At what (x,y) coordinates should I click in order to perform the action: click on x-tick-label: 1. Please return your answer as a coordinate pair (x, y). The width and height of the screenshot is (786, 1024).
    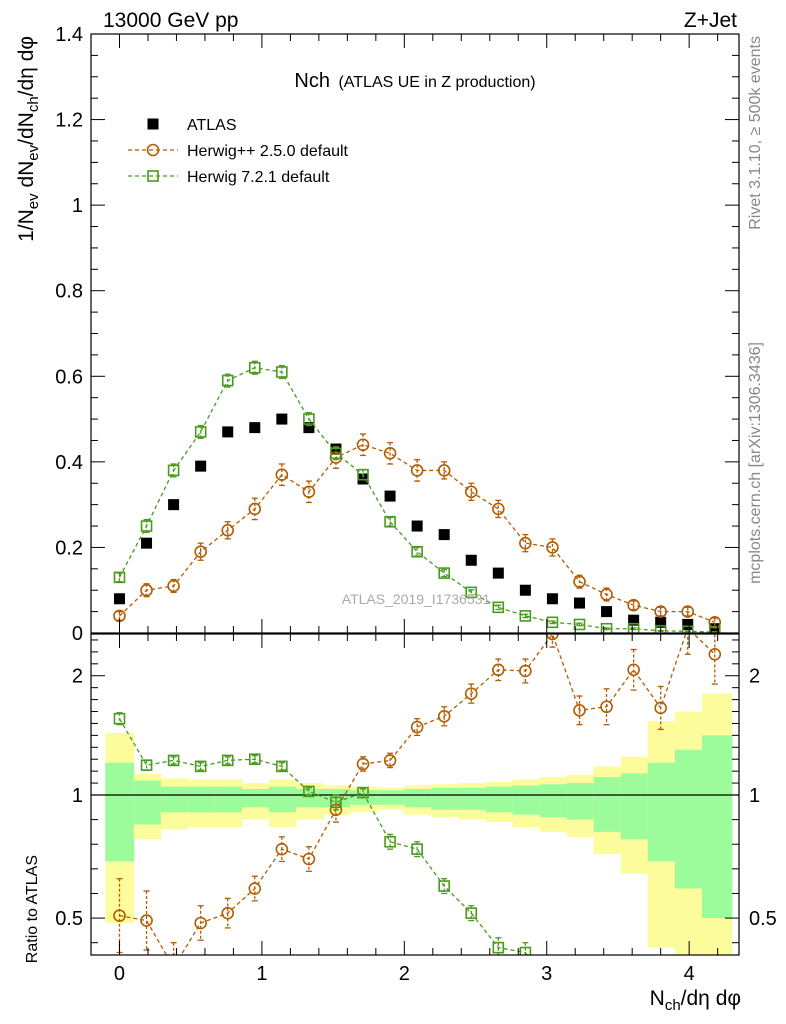
    Looking at the image, I should click on (261, 974).